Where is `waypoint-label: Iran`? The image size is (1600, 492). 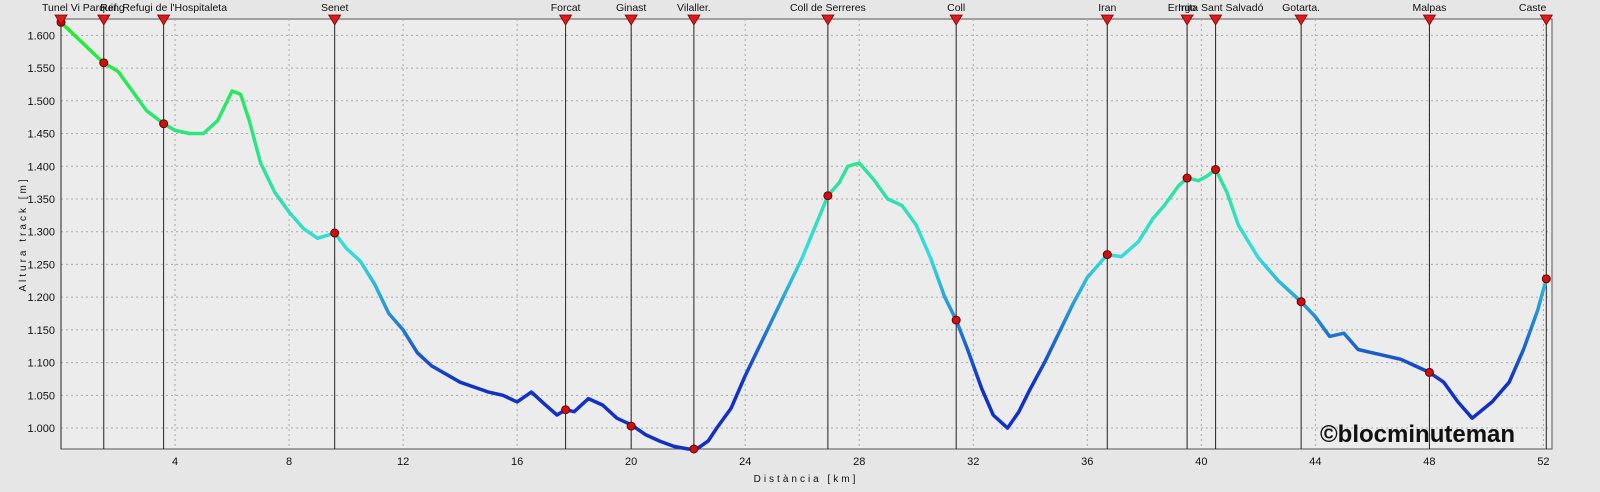 waypoint-label: Iran is located at coordinates (1107, 8).